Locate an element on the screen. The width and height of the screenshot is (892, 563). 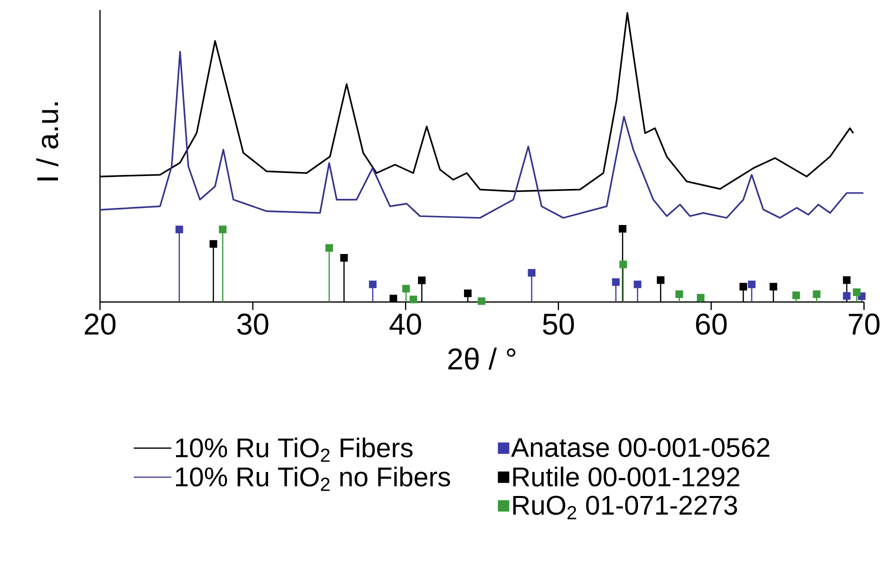
legend-label: 10% Ru TiO$_{2}$ Fibers is located at coordinates (294, 450).